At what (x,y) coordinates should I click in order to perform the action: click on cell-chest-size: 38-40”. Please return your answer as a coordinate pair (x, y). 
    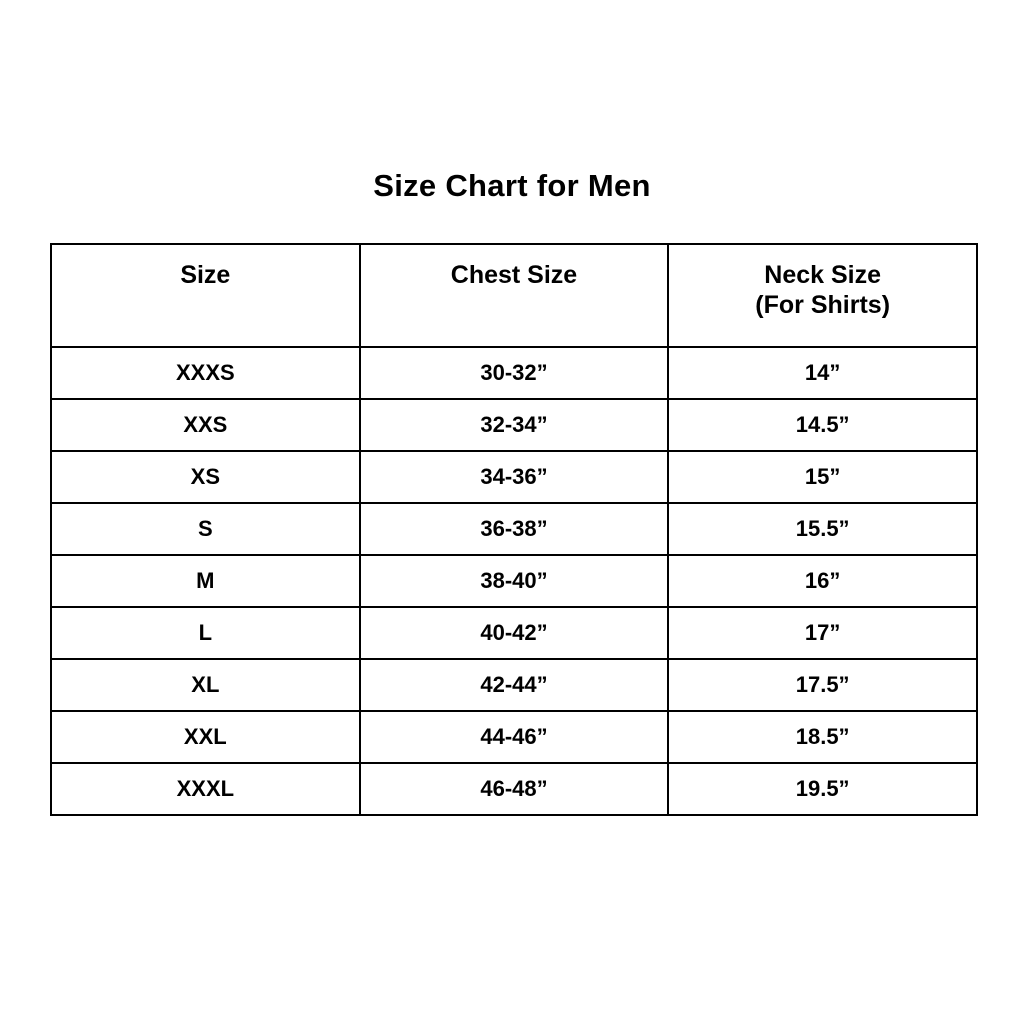
    Looking at the image, I should click on (514, 581).